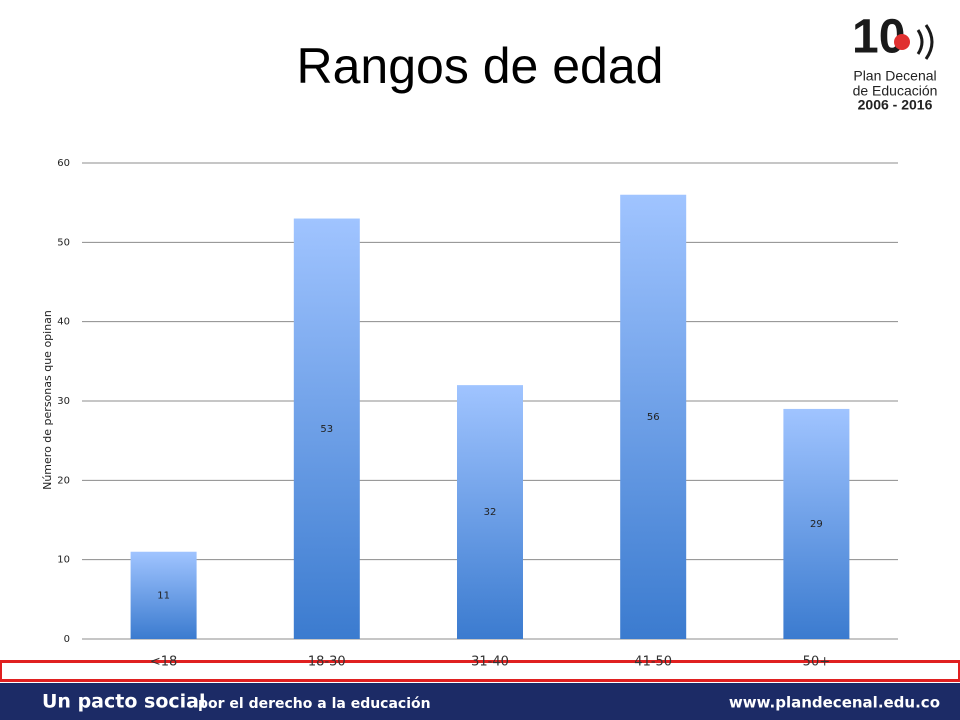 This screenshot has height=720, width=960. I want to click on logo-line: 2006 - 2016, so click(895, 105).